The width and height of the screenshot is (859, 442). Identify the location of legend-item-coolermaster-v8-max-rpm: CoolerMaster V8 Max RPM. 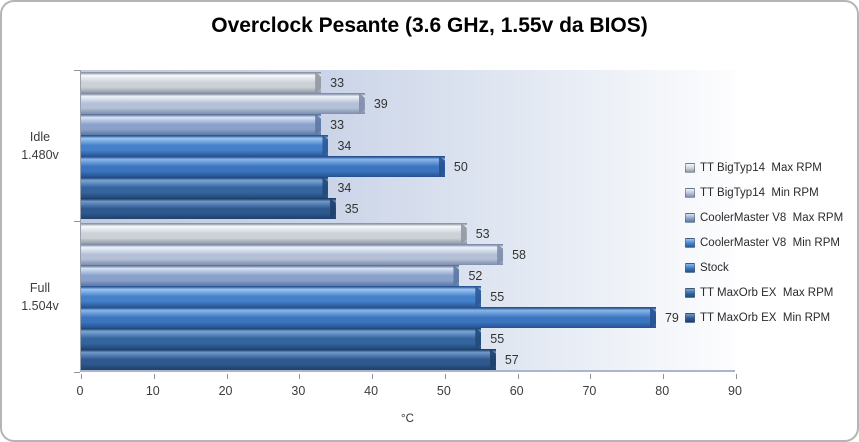
(764, 217).